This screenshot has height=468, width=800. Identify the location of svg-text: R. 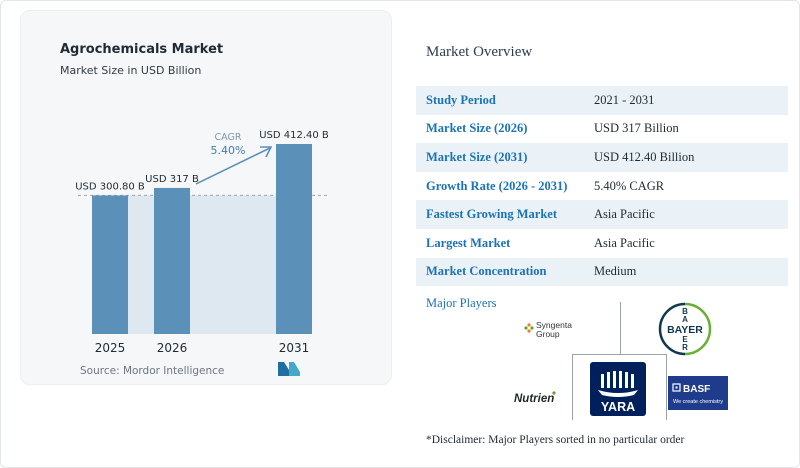
(685, 347).